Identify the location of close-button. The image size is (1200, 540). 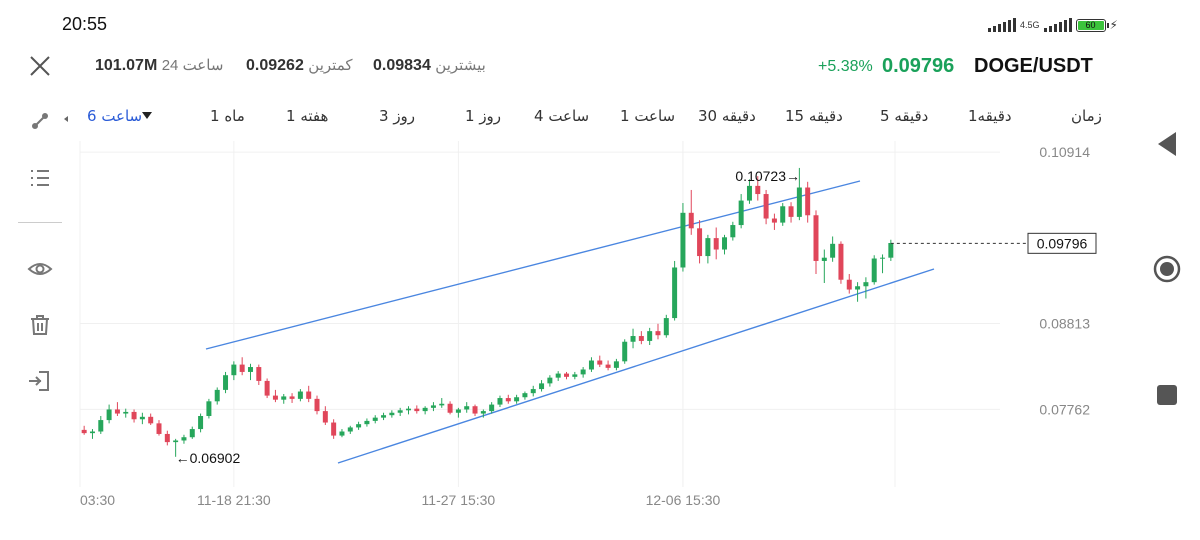
(40, 66).